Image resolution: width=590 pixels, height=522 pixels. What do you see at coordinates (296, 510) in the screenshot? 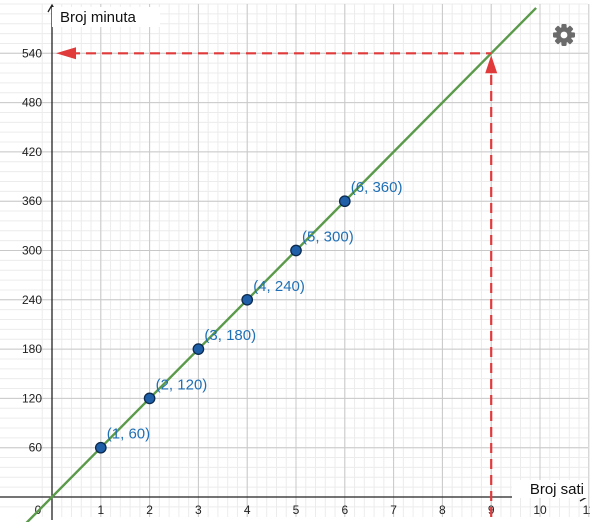
I see `x-tick-label: 5` at bounding box center [296, 510].